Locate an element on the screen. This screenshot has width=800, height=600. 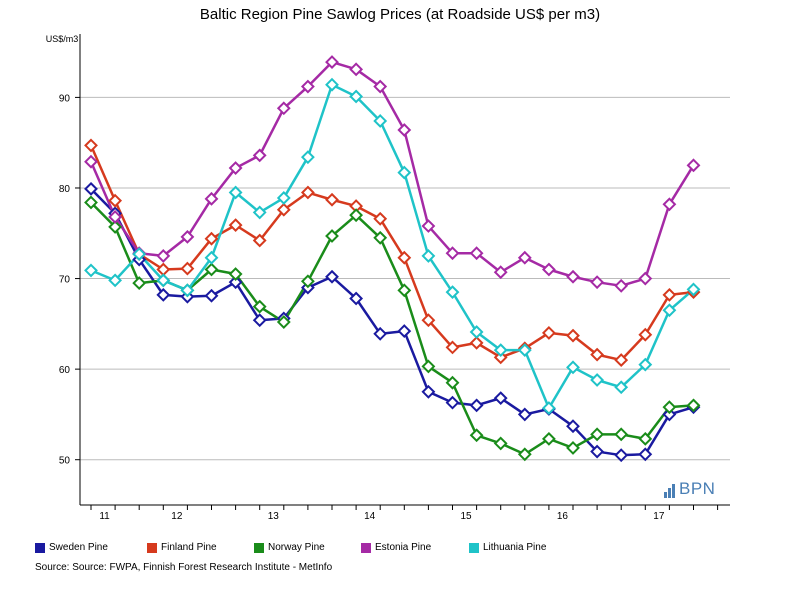
legend-item-sweden: Sweden Pine is located at coordinates (71, 548).